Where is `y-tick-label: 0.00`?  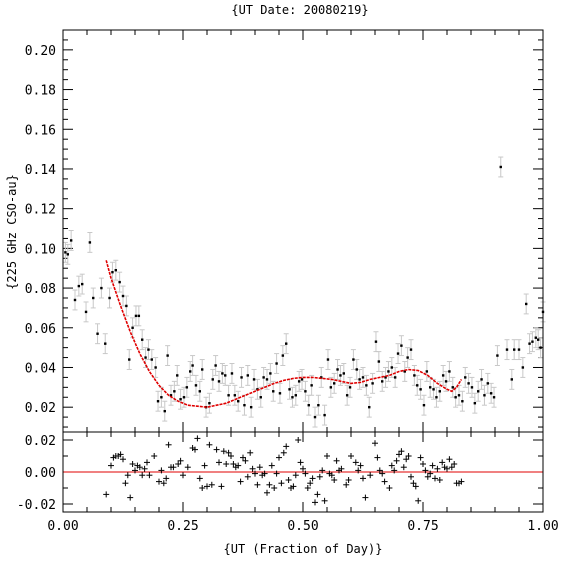
y-tick-label: 0.00 is located at coordinates (40, 473).